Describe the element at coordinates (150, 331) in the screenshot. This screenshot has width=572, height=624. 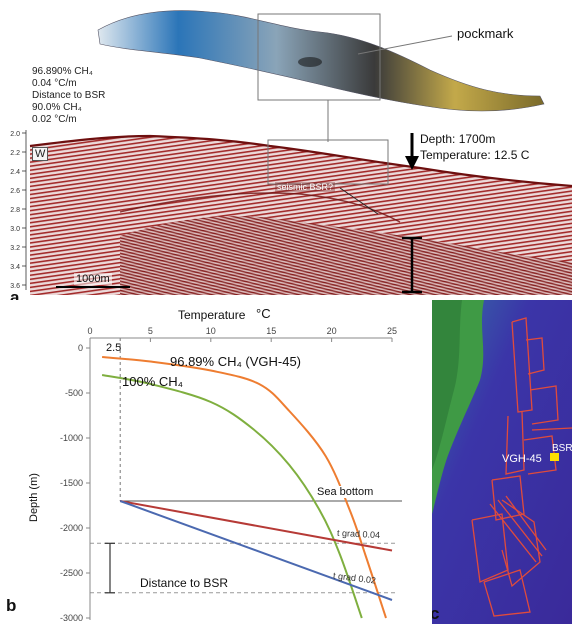
I see `x-tick-label: 5` at that location.